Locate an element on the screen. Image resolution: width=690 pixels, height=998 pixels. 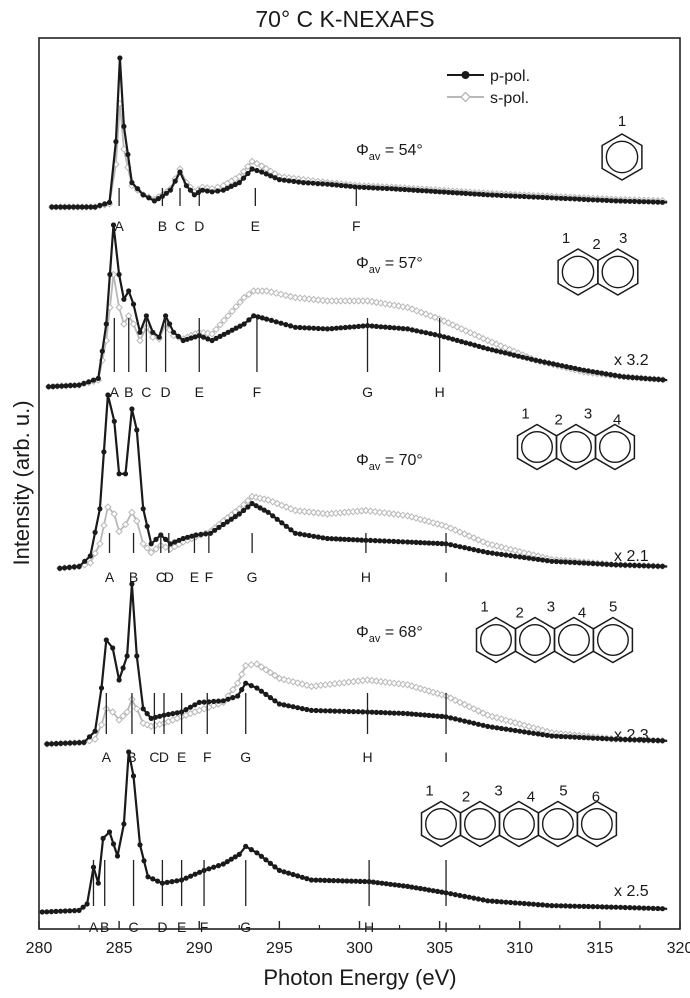
peak-label: H is located at coordinates (367, 757).